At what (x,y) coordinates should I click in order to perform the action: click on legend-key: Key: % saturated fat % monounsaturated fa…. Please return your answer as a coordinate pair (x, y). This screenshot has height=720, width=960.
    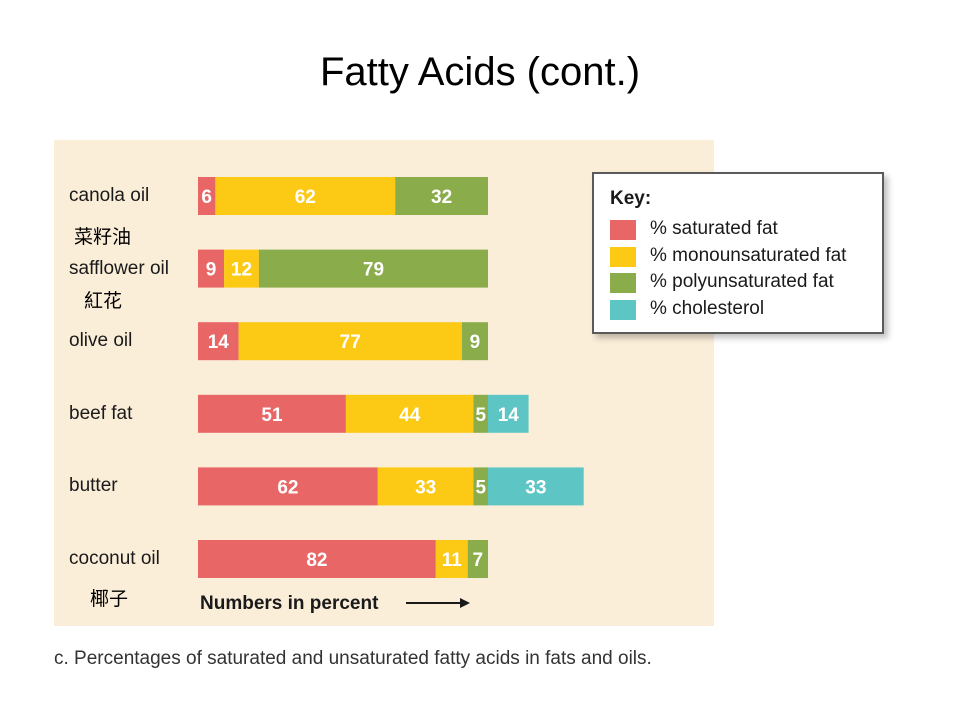
    Looking at the image, I should click on (738, 253).